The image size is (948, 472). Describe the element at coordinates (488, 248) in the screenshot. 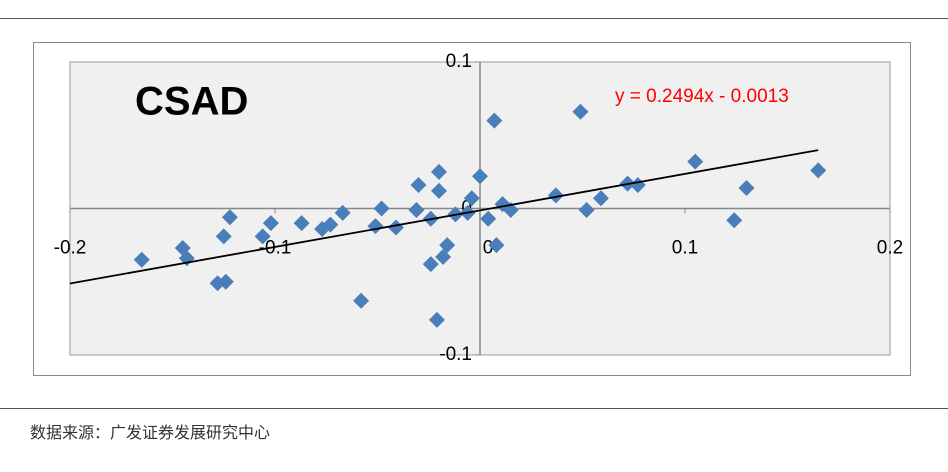

I see `x-tick-label: 0` at that location.